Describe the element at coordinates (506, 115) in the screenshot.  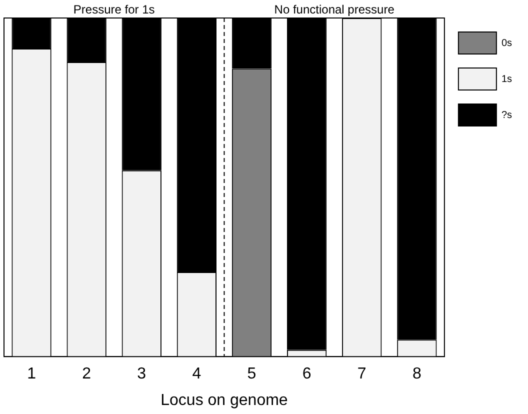
I see `legend-label: ?s` at that location.